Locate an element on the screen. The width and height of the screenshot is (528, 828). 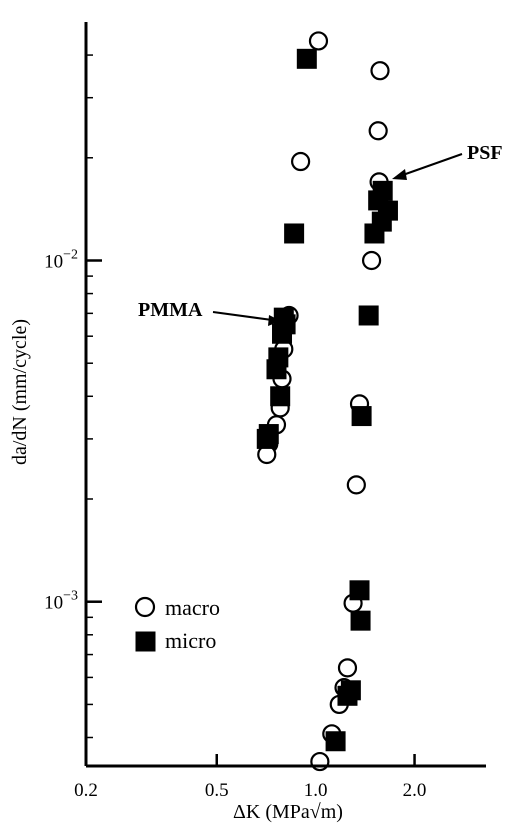
legend-micro-label: micro is located at coordinates (190, 640).